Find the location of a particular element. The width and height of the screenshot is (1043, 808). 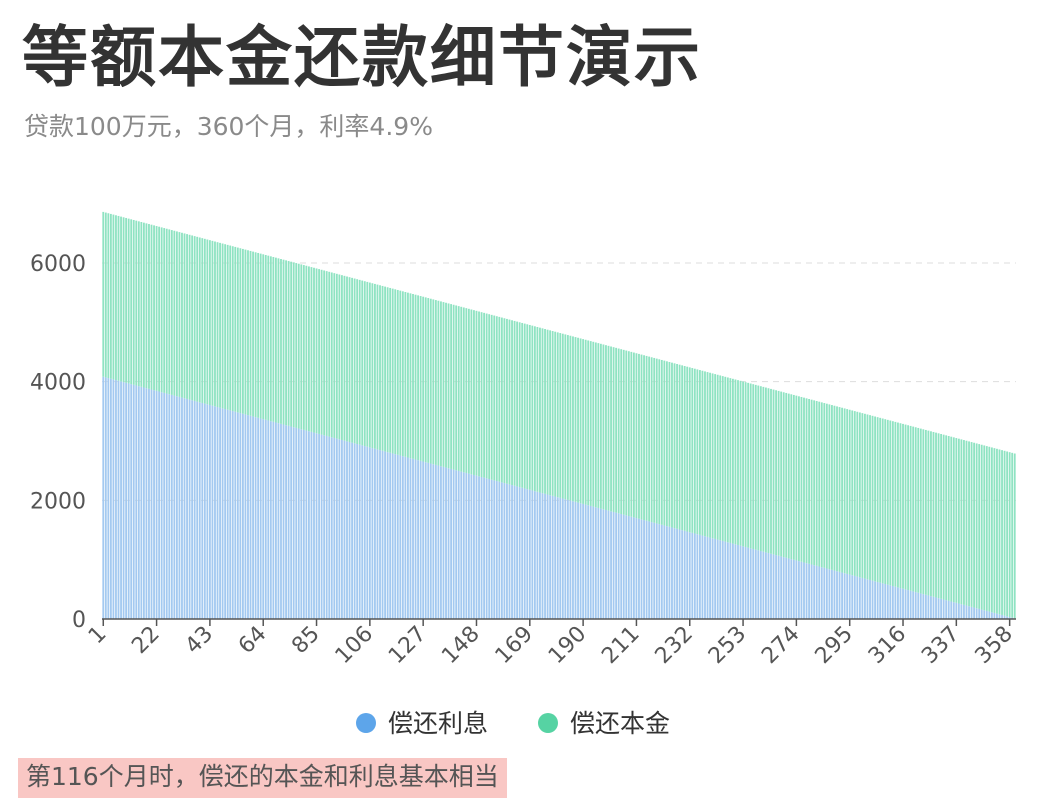

x-tick-label: 337 is located at coordinates (940, 645).